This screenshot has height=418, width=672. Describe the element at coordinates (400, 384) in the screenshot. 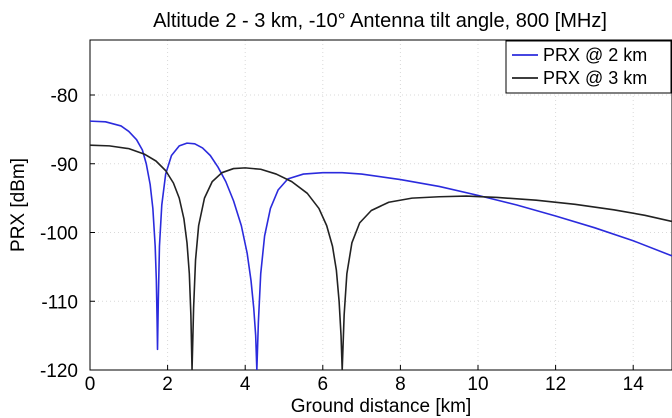

I see `x-tick-label: 8` at that location.